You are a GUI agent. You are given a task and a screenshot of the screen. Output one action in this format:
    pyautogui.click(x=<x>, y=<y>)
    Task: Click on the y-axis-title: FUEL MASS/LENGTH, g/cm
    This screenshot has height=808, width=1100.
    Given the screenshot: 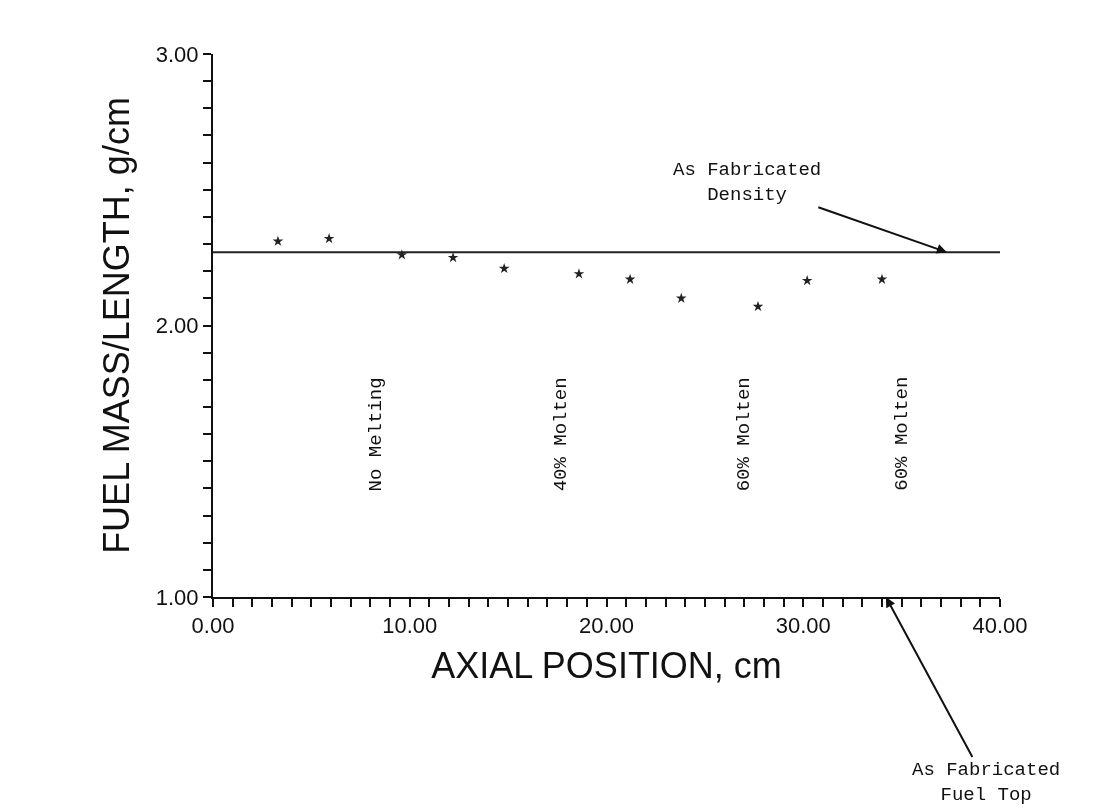 What is the action you would take?
    pyautogui.click(x=117, y=325)
    